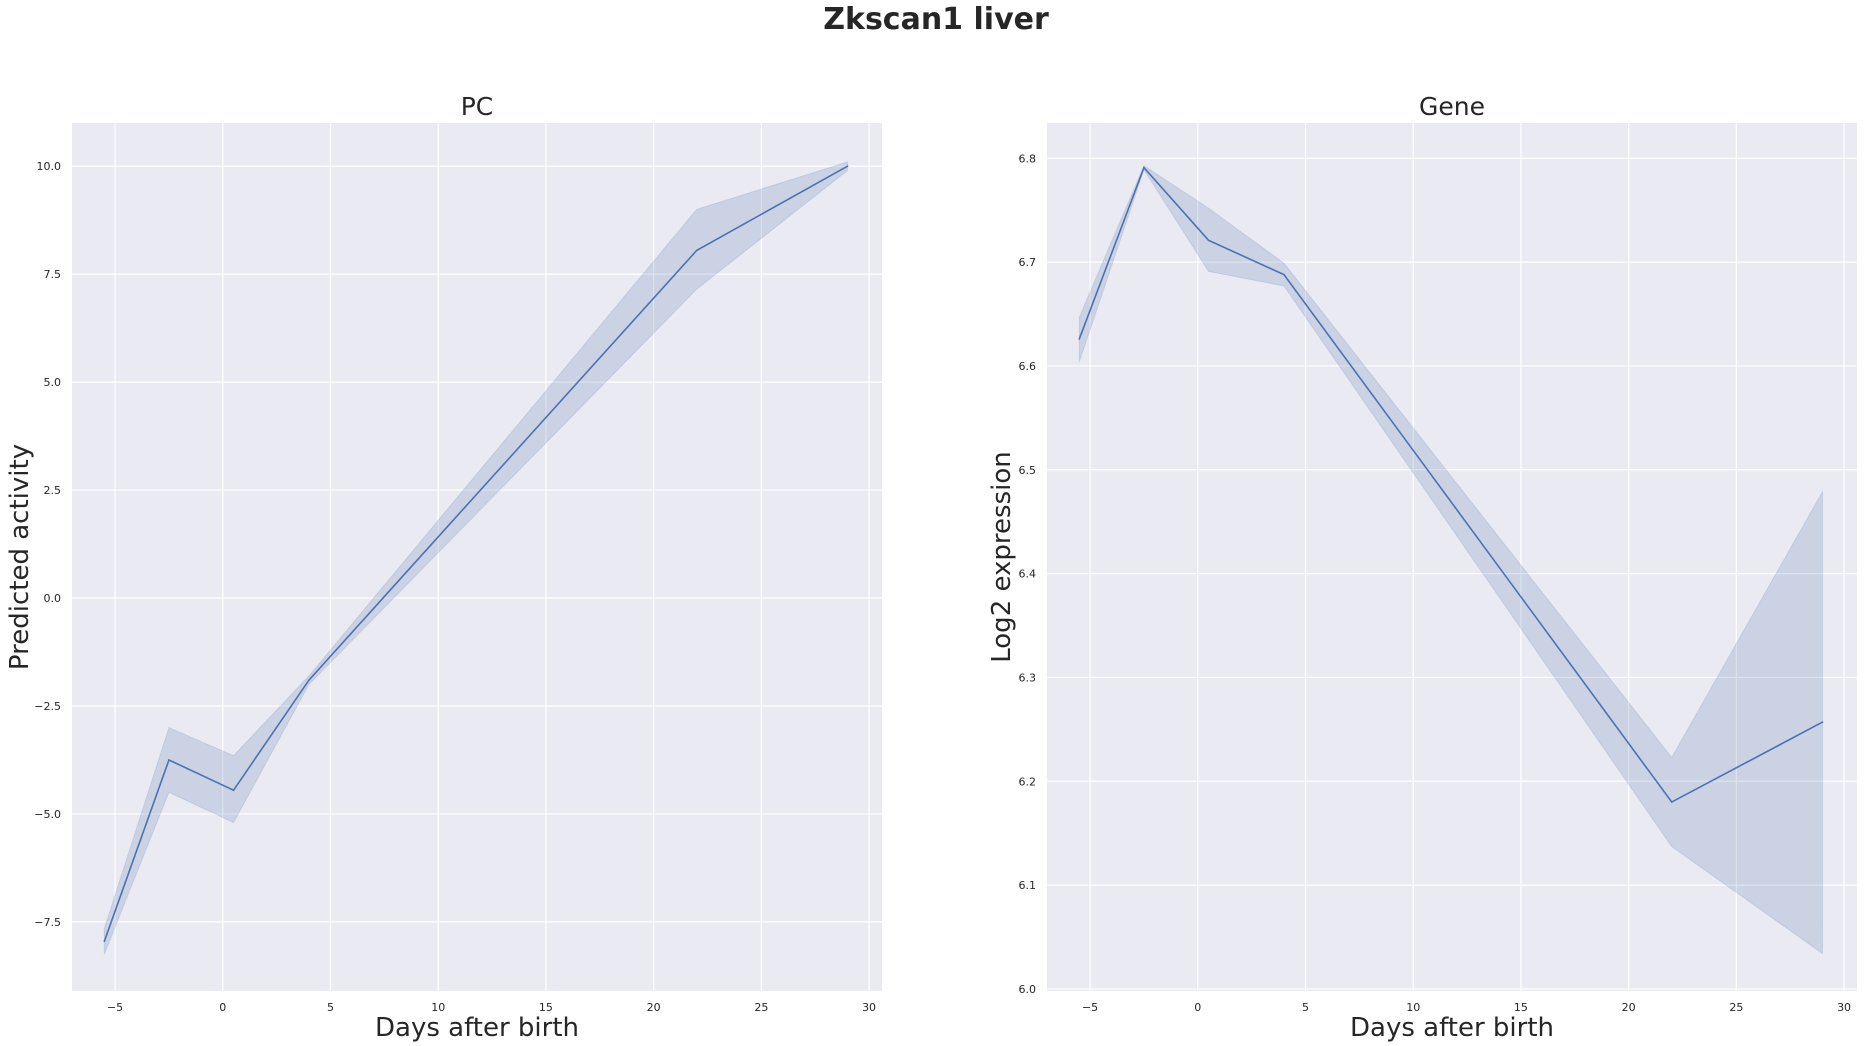  I want to click on gene-panel-title: Gene, so click(1452, 106).